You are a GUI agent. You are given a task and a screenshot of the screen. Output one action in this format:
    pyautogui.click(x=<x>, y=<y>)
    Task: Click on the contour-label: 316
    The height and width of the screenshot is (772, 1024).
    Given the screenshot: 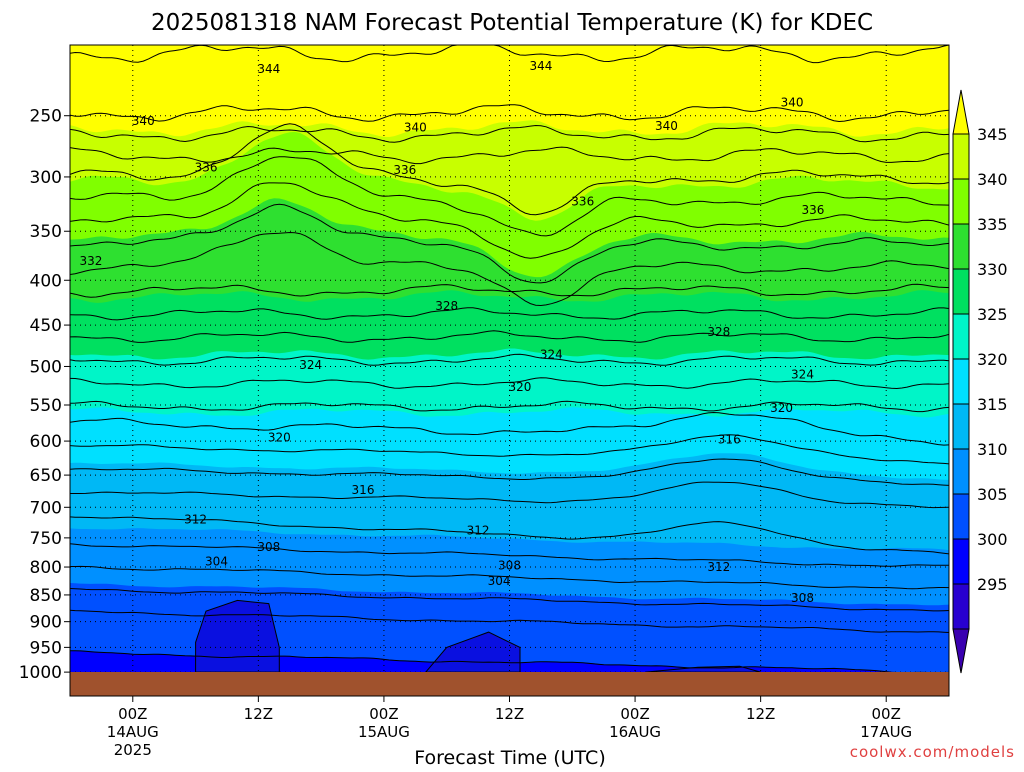 What is the action you would take?
    pyautogui.click(x=363, y=490)
    